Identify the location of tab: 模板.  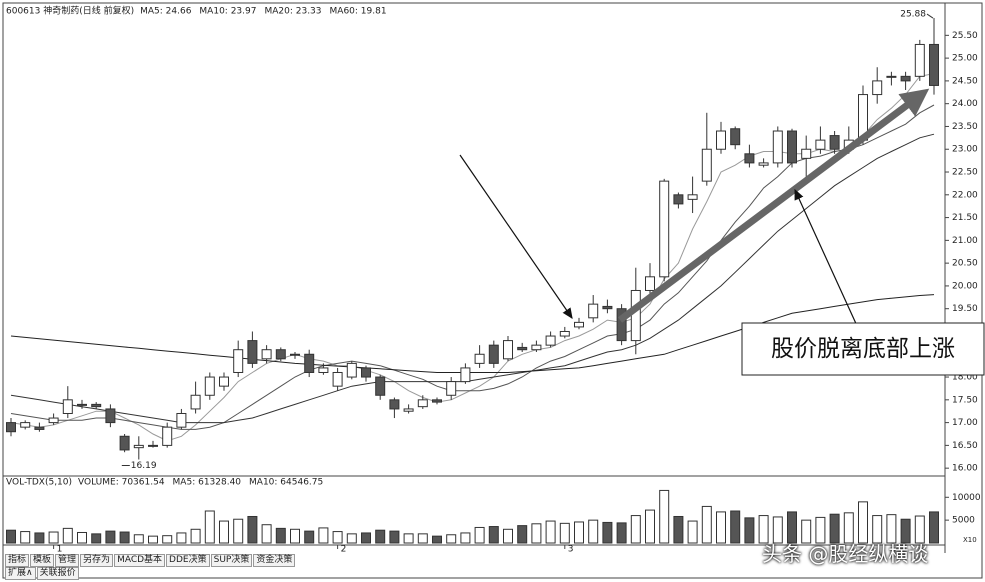
(42, 560).